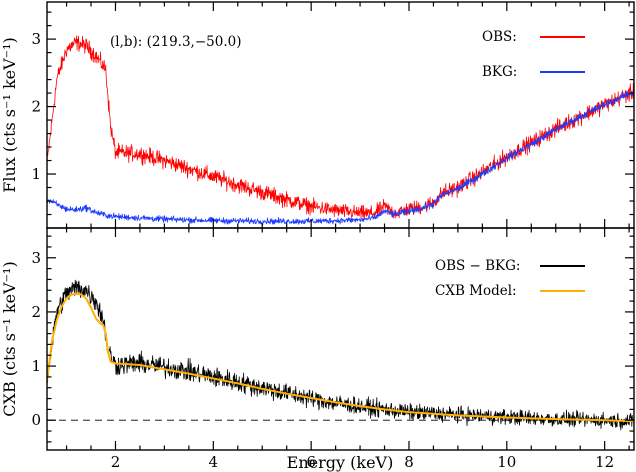 This screenshot has width=636, height=472. Describe the element at coordinates (499, 72) in the screenshot. I see `legend-label-bkg: BKG:` at that location.